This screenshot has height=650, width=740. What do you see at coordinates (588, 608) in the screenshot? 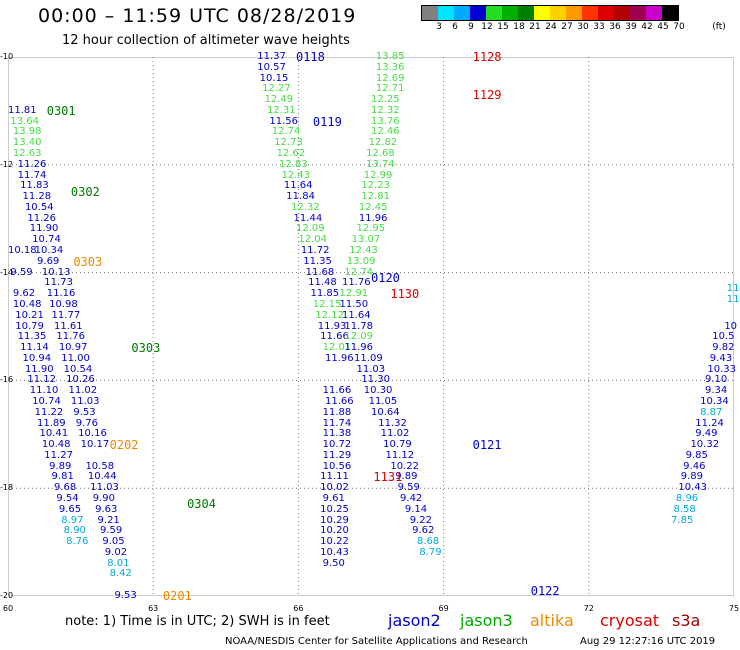
I see `longitude-label: 72` at bounding box center [588, 608].